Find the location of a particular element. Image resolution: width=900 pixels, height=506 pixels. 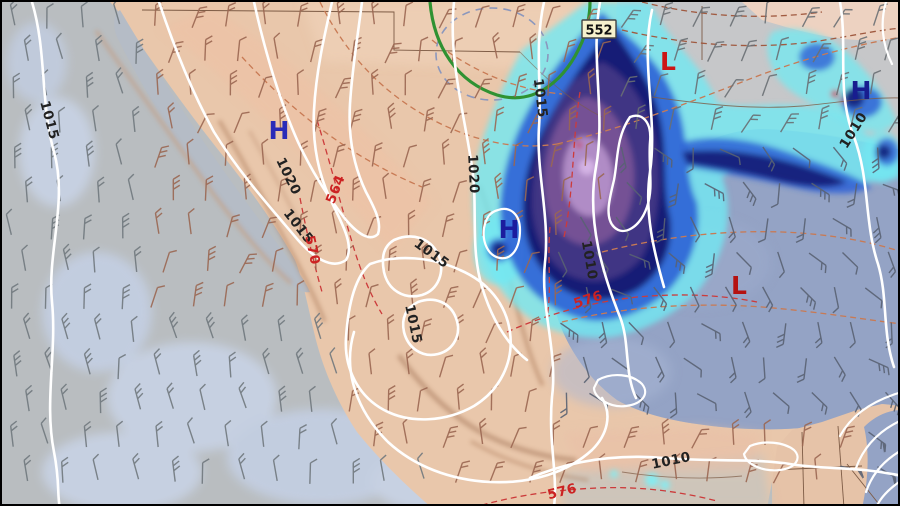

contour-label-text: 576 is located at coordinates (562, 491).